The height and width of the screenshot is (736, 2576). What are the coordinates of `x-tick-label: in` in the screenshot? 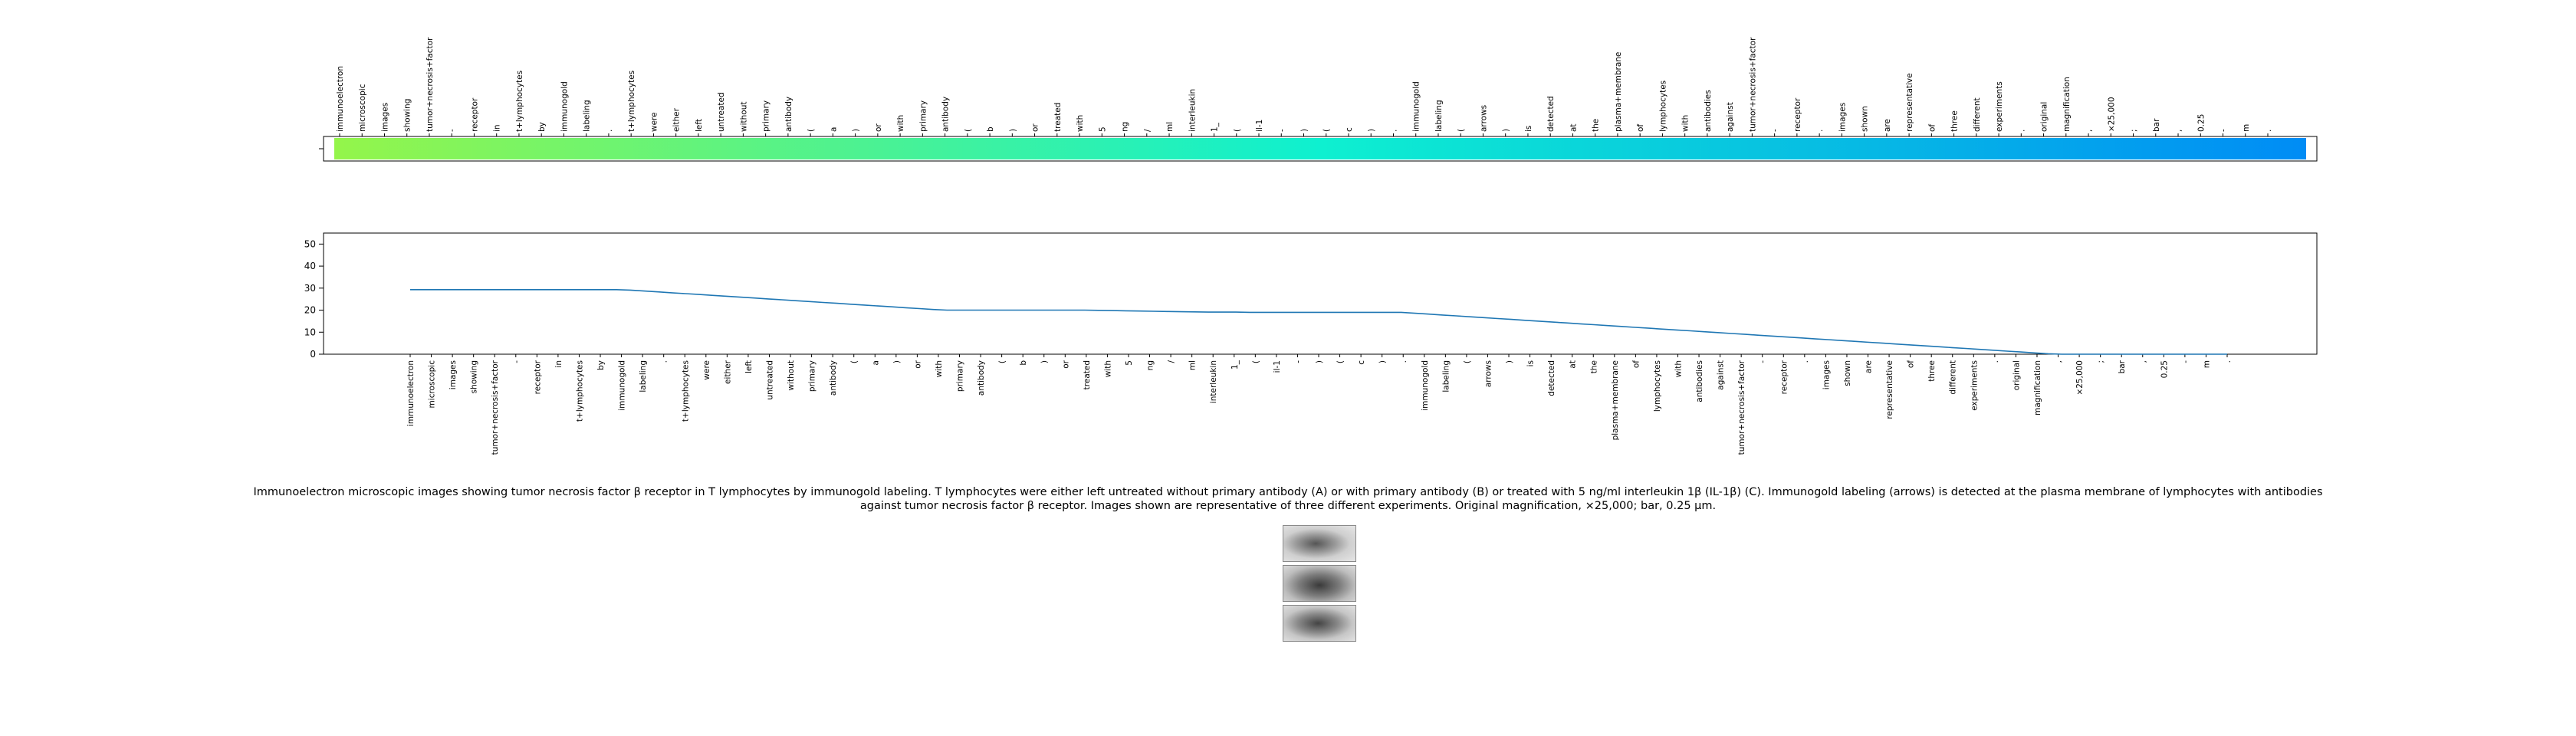 It's located at (559, 364).